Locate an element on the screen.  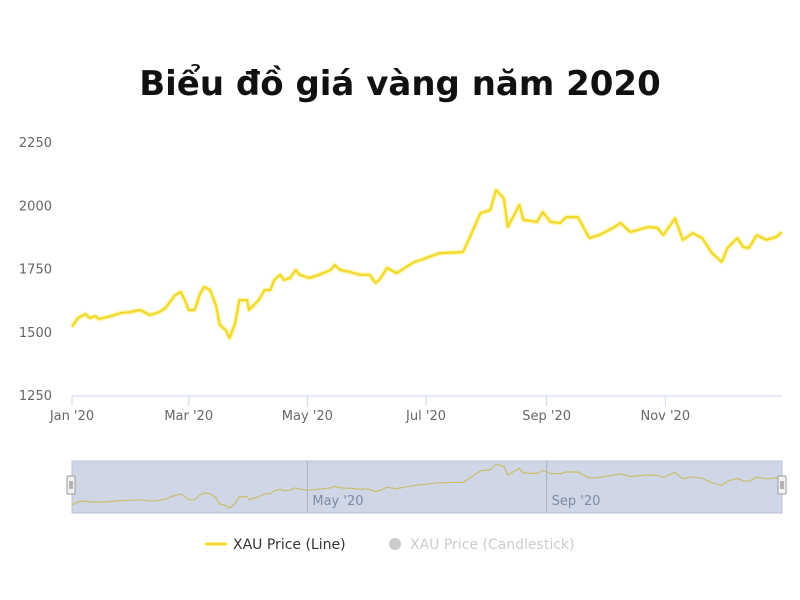
x-tick-label: Sep '20 is located at coordinates (546, 416).